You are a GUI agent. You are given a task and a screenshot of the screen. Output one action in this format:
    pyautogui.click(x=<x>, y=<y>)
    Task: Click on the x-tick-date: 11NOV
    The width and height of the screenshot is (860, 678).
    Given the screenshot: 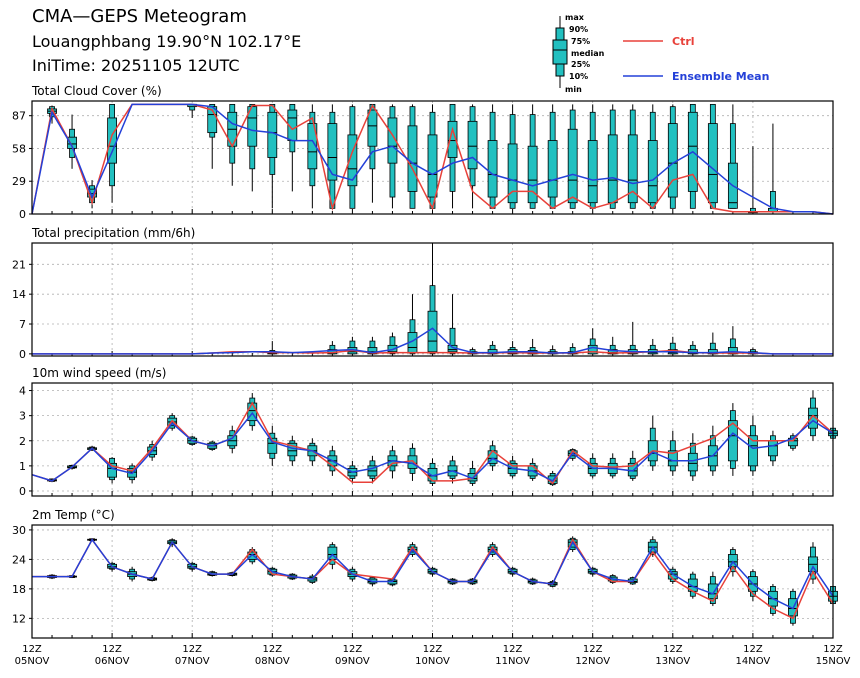 What is the action you would take?
    pyautogui.click(x=512, y=661)
    